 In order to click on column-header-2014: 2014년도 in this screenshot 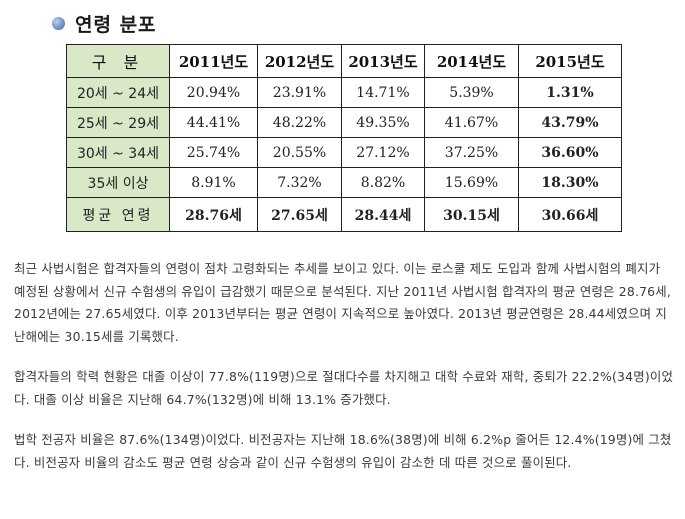, I will do `click(471, 61)`.